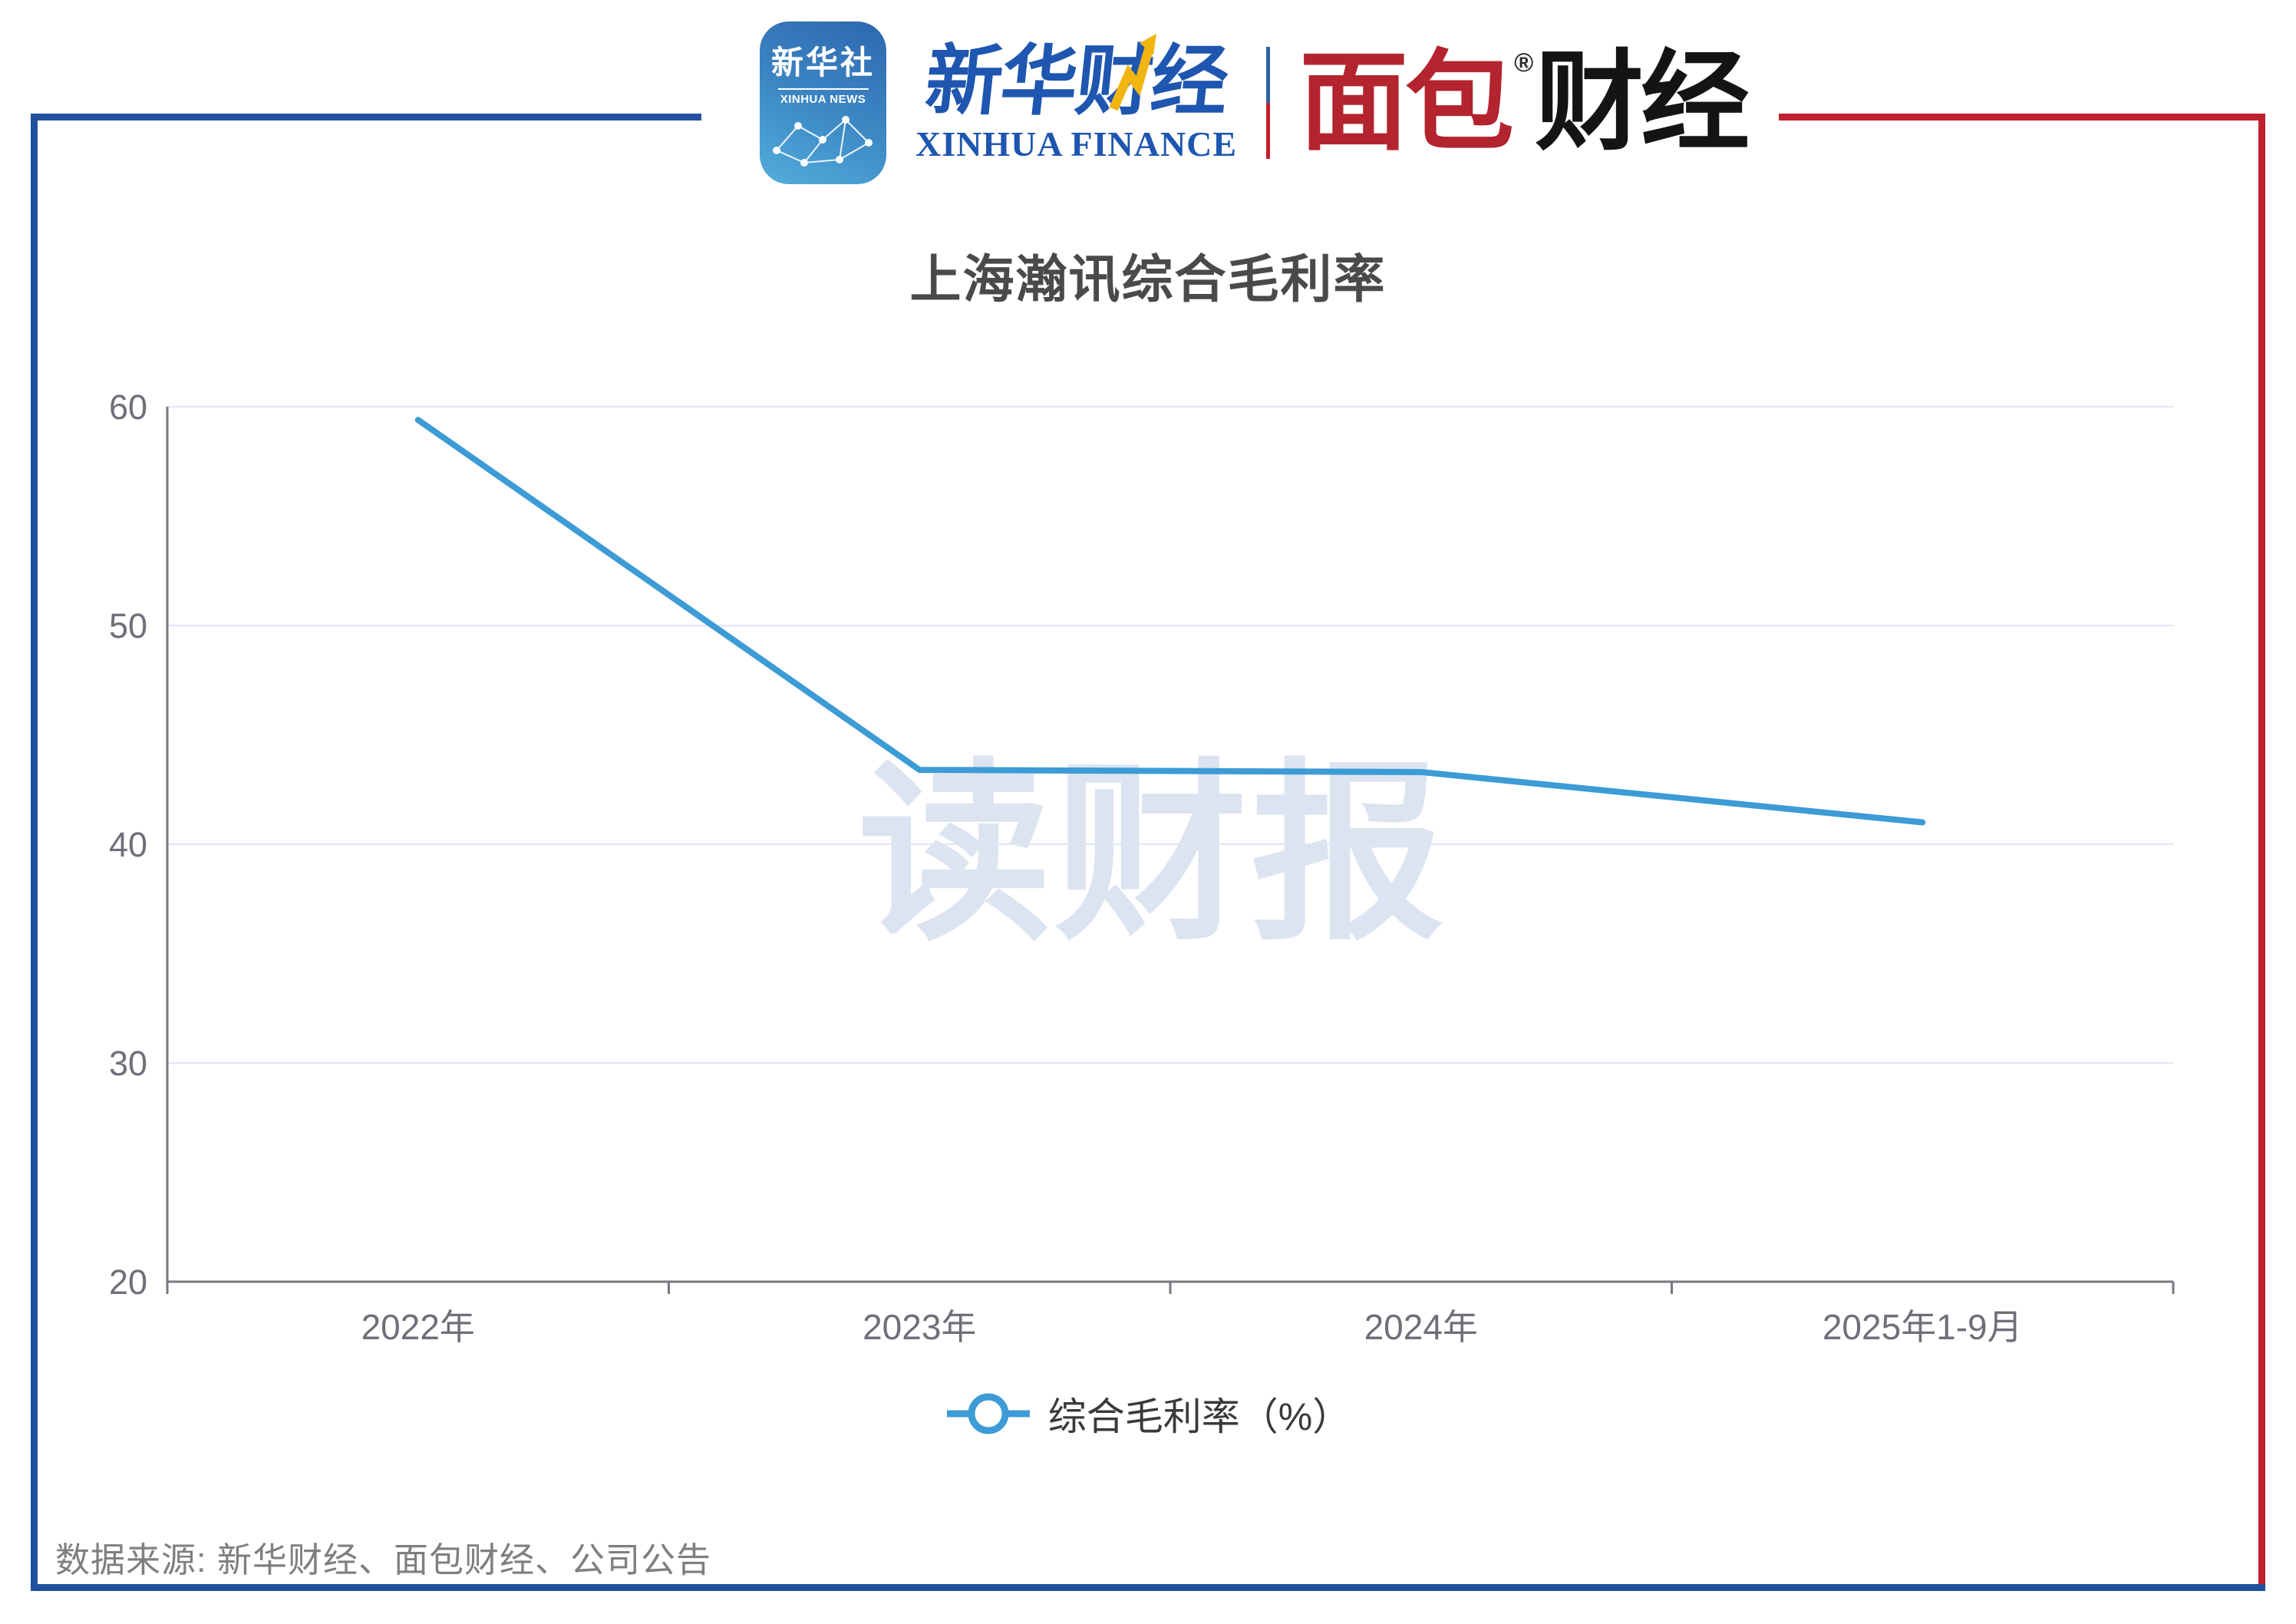 The width and height of the screenshot is (2296, 1624). I want to click on logo-divider, so click(1268, 103).